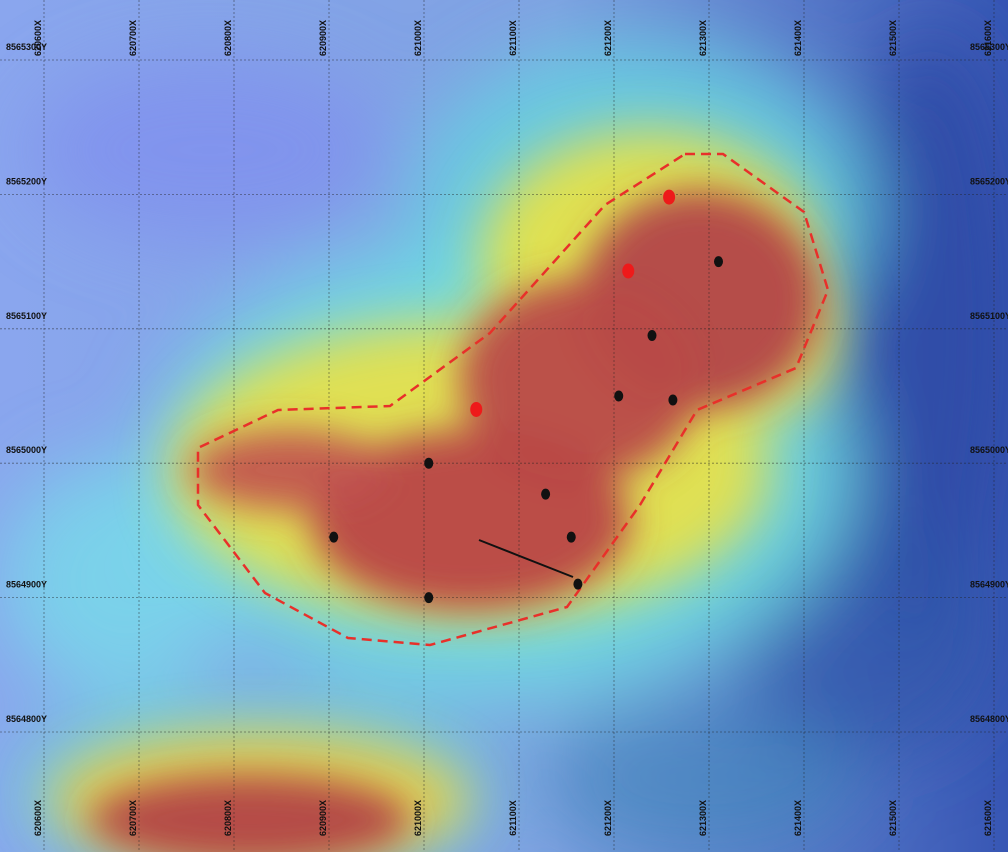 The width and height of the screenshot is (1008, 852). I want to click on easting-label-top: 620800X, so click(228, 38).